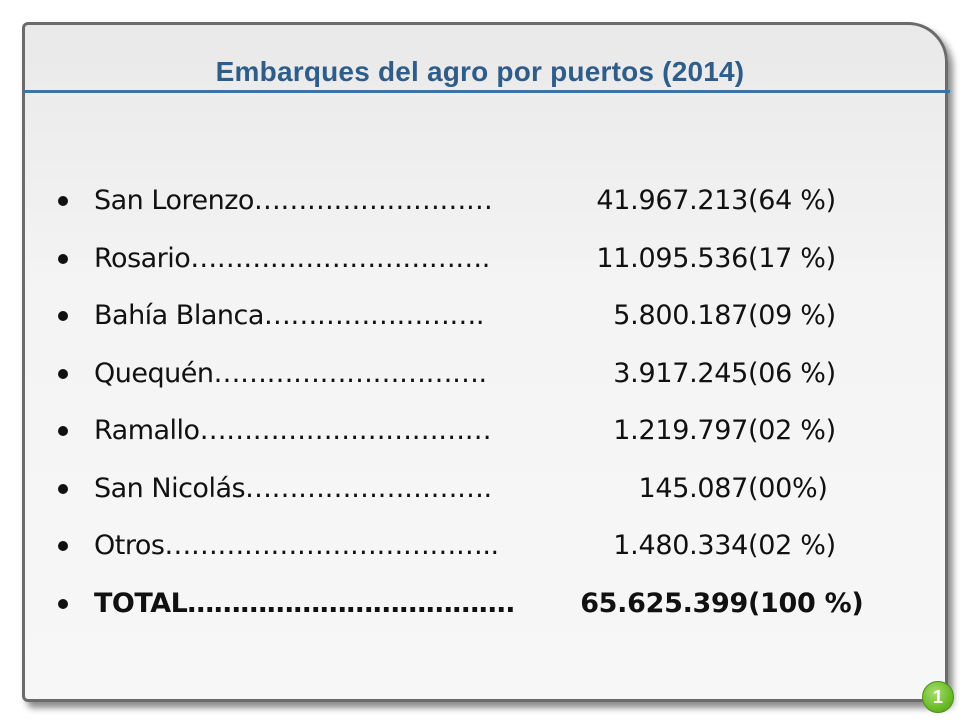 Image resolution: width=960 pixels, height=720 pixels. What do you see at coordinates (788, 488) in the screenshot?
I see `port-percent: (00%)` at bounding box center [788, 488].